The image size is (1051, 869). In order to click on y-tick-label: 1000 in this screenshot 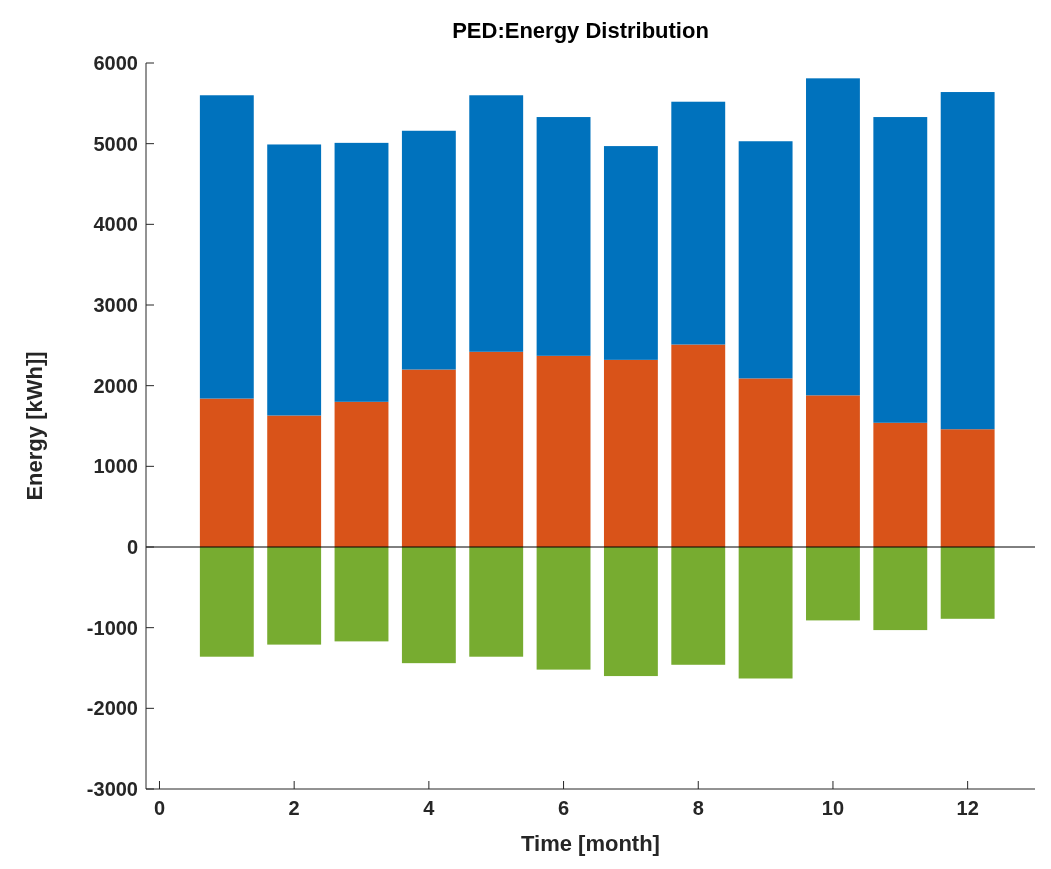, I will do `click(115, 466)`.